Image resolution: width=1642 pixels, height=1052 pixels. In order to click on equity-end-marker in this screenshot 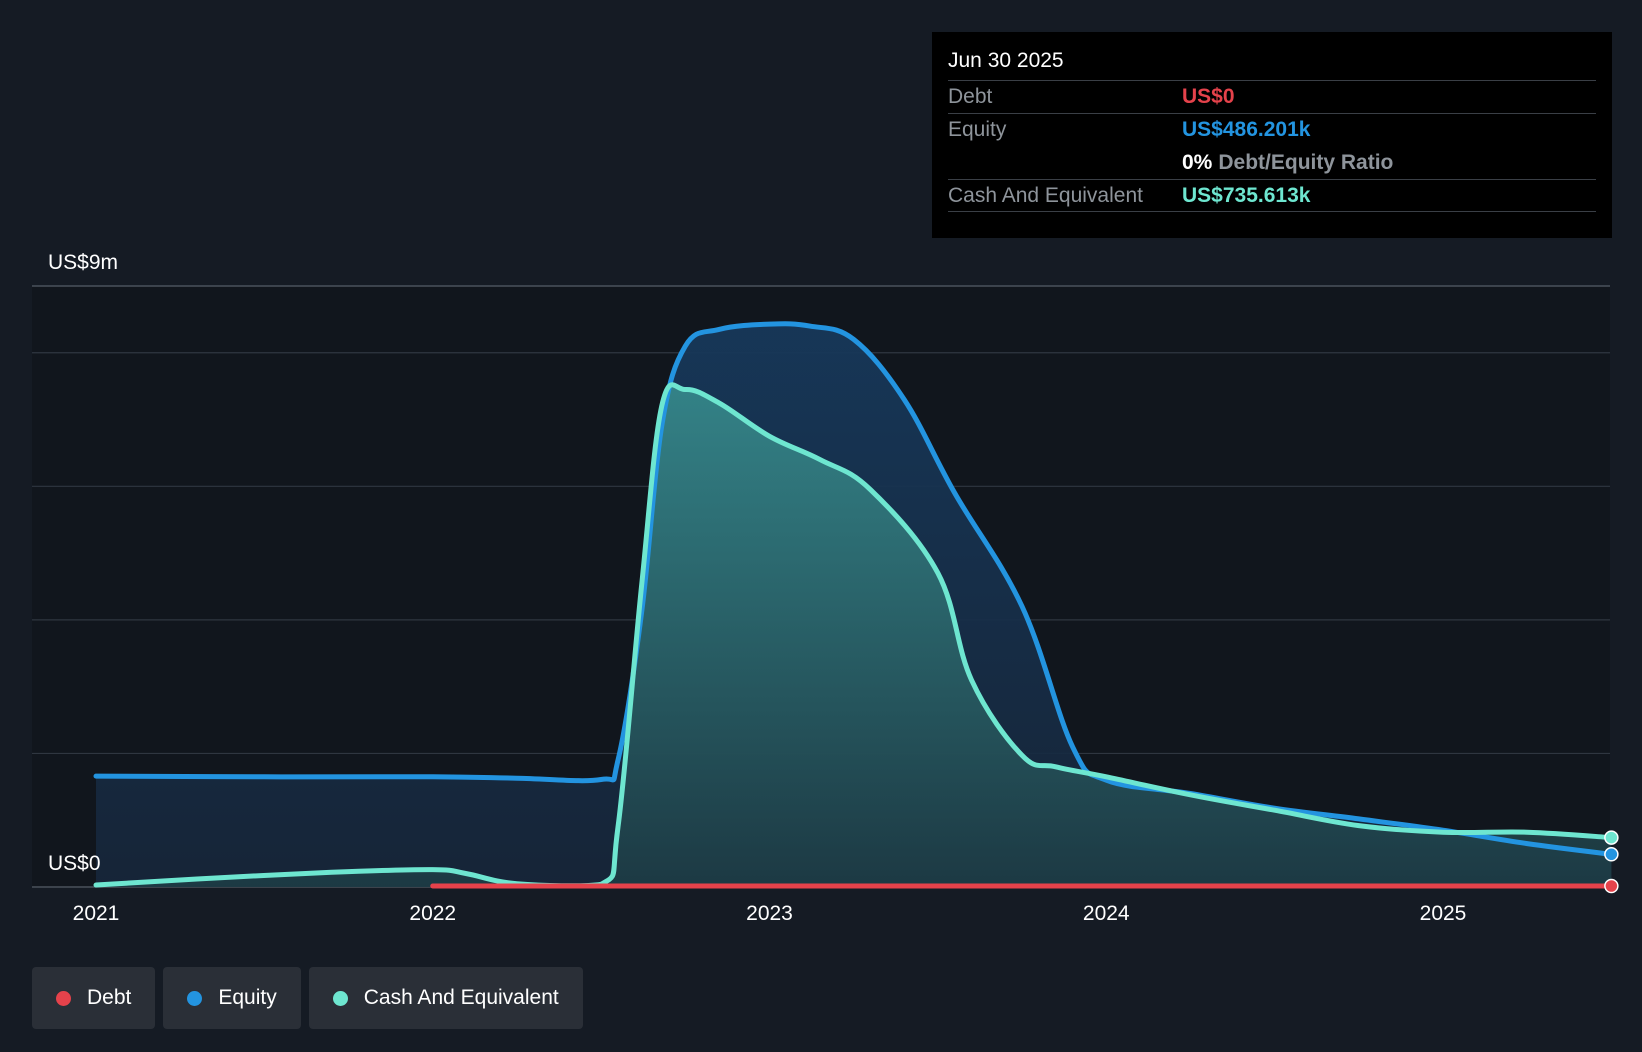, I will do `click(1611, 854)`.